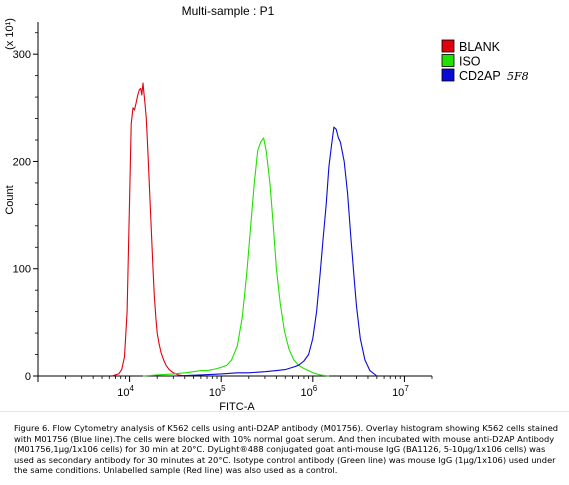 This screenshot has height=485, width=569. Describe the element at coordinates (400, 391) in the screenshot. I see `x-tick-label: 10⁷` at that location.